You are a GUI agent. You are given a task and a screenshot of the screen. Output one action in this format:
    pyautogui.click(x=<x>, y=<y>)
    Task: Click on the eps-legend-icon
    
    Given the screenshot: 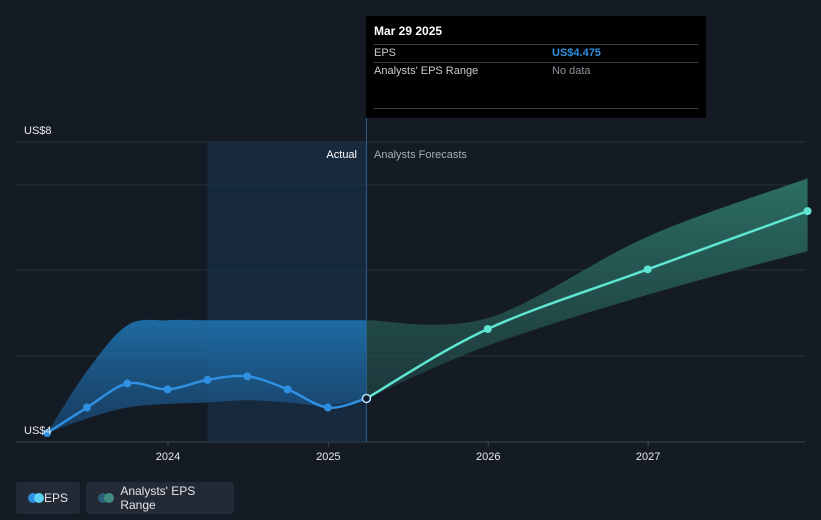 What is the action you would take?
    pyautogui.click(x=36, y=498)
    